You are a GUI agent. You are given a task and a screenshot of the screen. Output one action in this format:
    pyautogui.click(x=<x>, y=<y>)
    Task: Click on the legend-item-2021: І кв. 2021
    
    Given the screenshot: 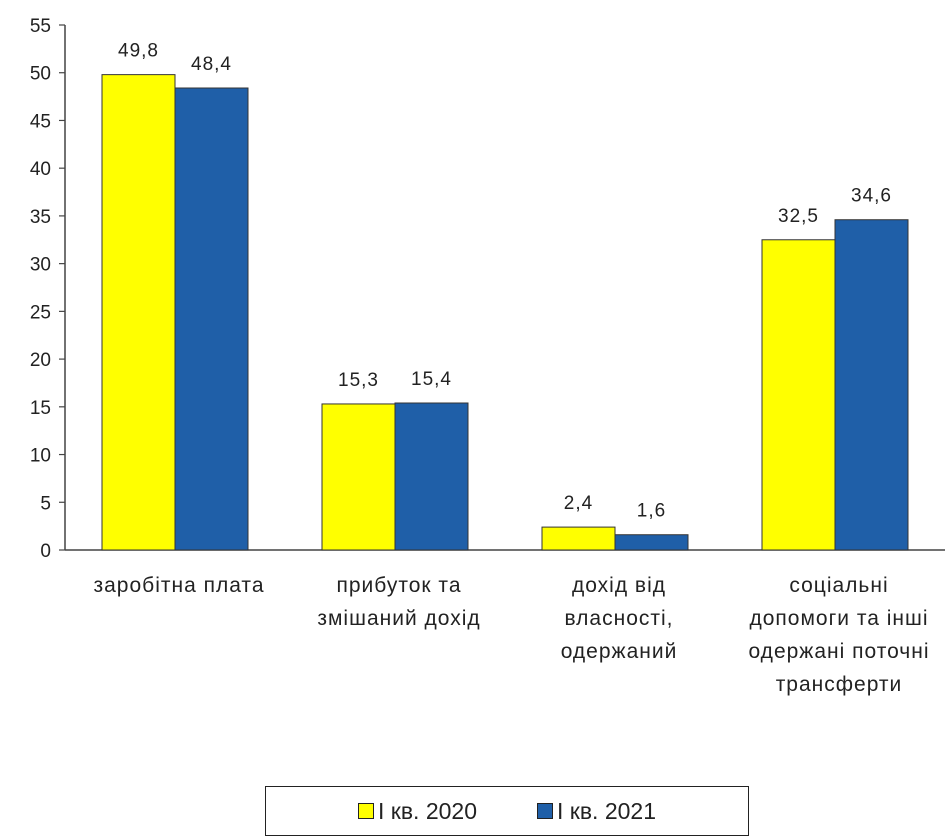 What is the action you would take?
    pyautogui.click(x=596, y=811)
    